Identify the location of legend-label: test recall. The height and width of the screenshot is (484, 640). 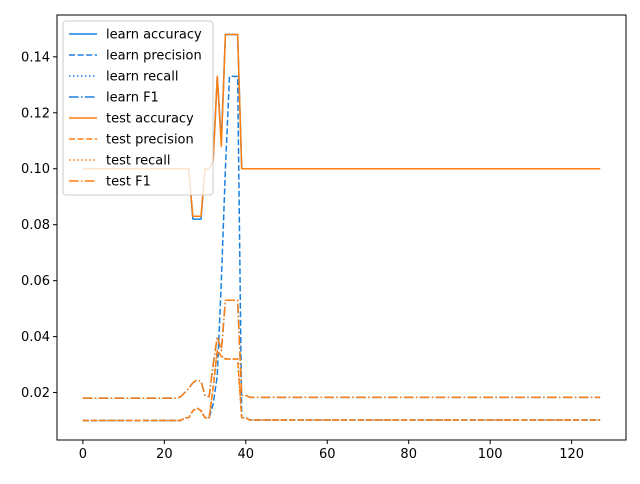
(138, 161).